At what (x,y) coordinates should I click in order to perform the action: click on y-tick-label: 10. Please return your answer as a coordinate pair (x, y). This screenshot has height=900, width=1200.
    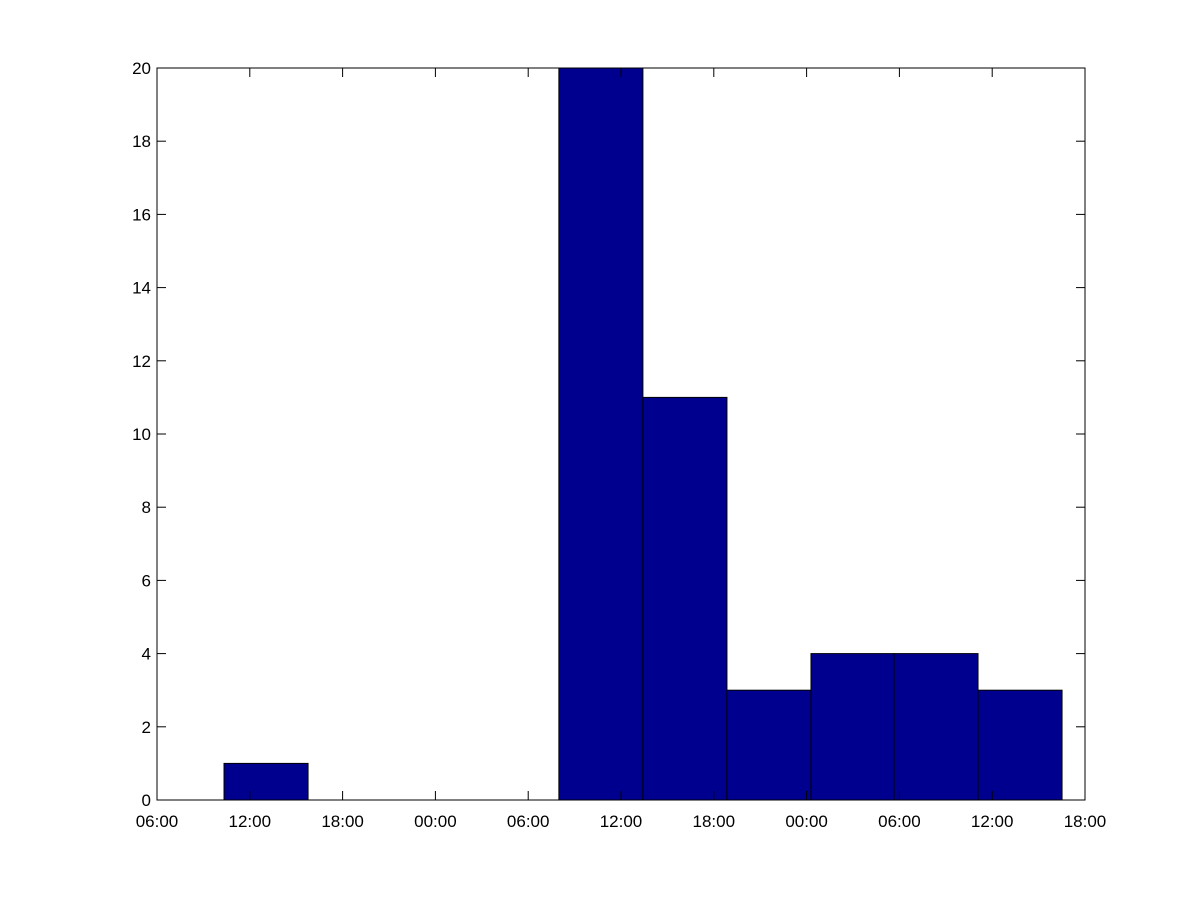
    Looking at the image, I should click on (141, 434).